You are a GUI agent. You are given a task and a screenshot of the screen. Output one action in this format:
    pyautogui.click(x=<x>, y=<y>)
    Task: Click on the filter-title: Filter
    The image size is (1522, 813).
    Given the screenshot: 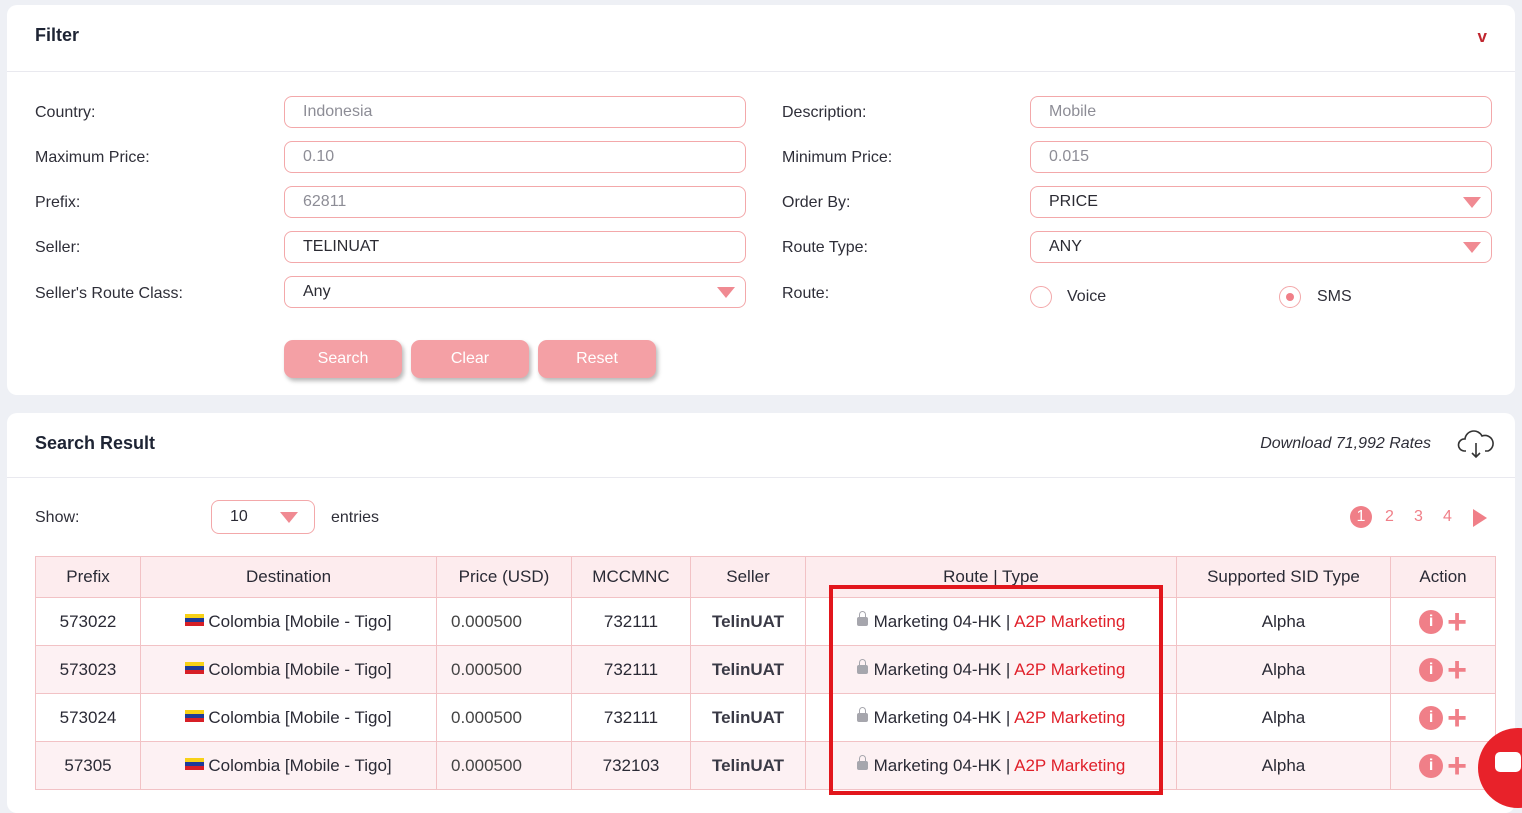 What is the action you would take?
    pyautogui.click(x=57, y=35)
    